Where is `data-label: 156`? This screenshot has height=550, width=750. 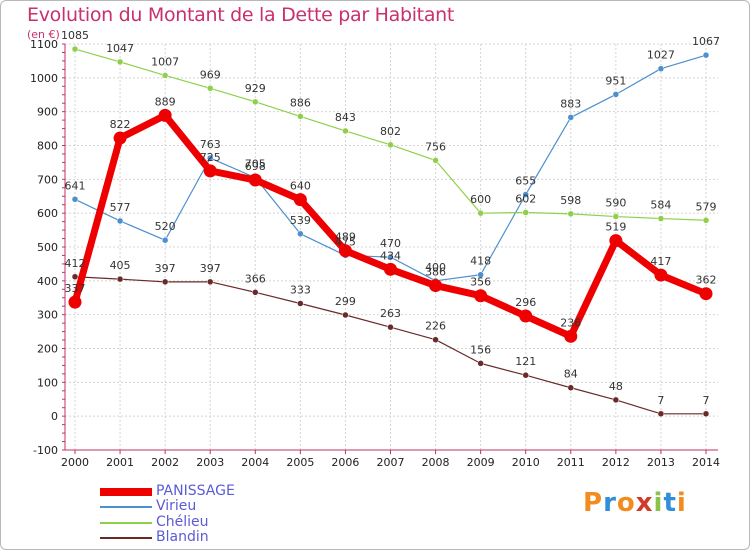 data-label: 156 is located at coordinates (480, 349).